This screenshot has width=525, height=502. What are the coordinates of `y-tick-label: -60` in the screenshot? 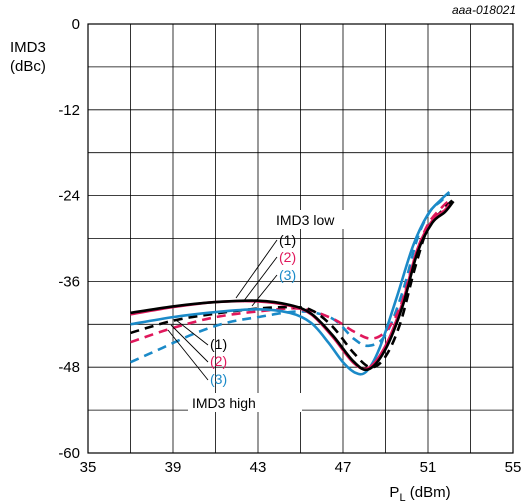 It's located at (69, 453).